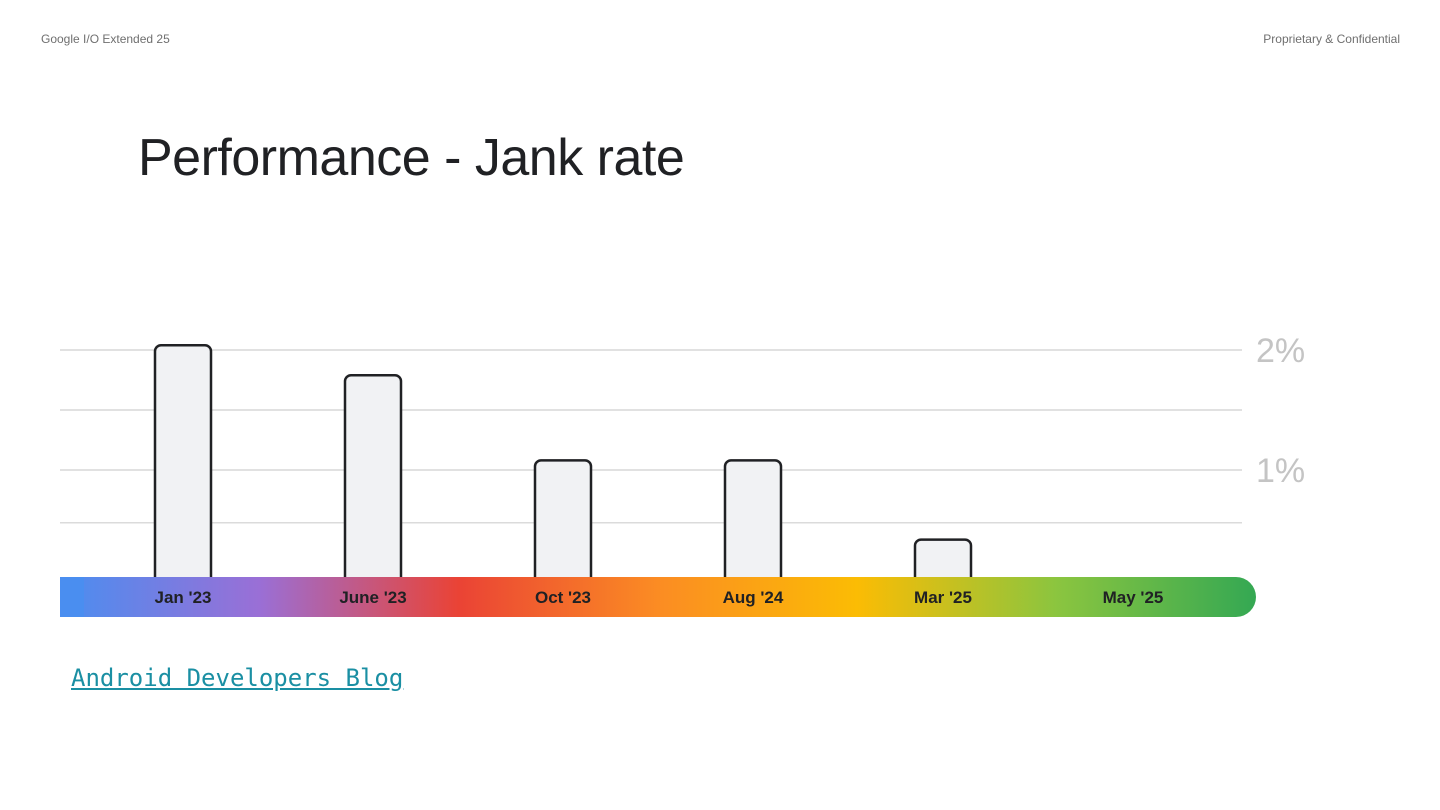 Image resolution: width=1440 pixels, height=810 pixels. I want to click on x-category-label: June '23, so click(372, 597).